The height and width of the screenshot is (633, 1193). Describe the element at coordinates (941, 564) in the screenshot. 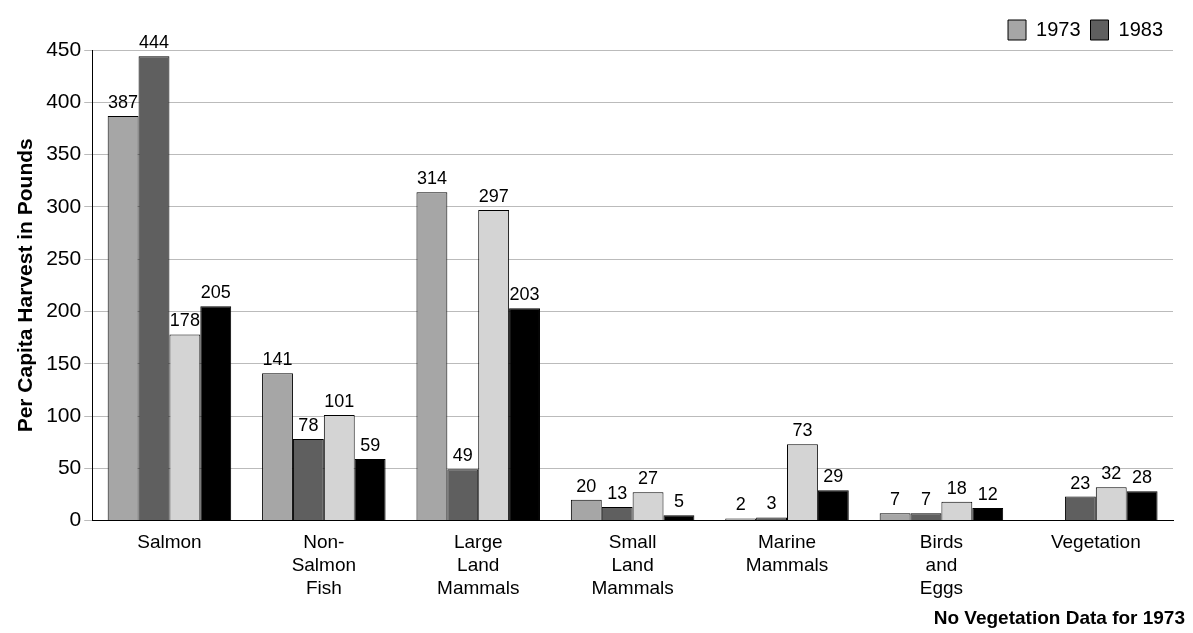

I see `x-tick-label: Birds and Eggs` at that location.